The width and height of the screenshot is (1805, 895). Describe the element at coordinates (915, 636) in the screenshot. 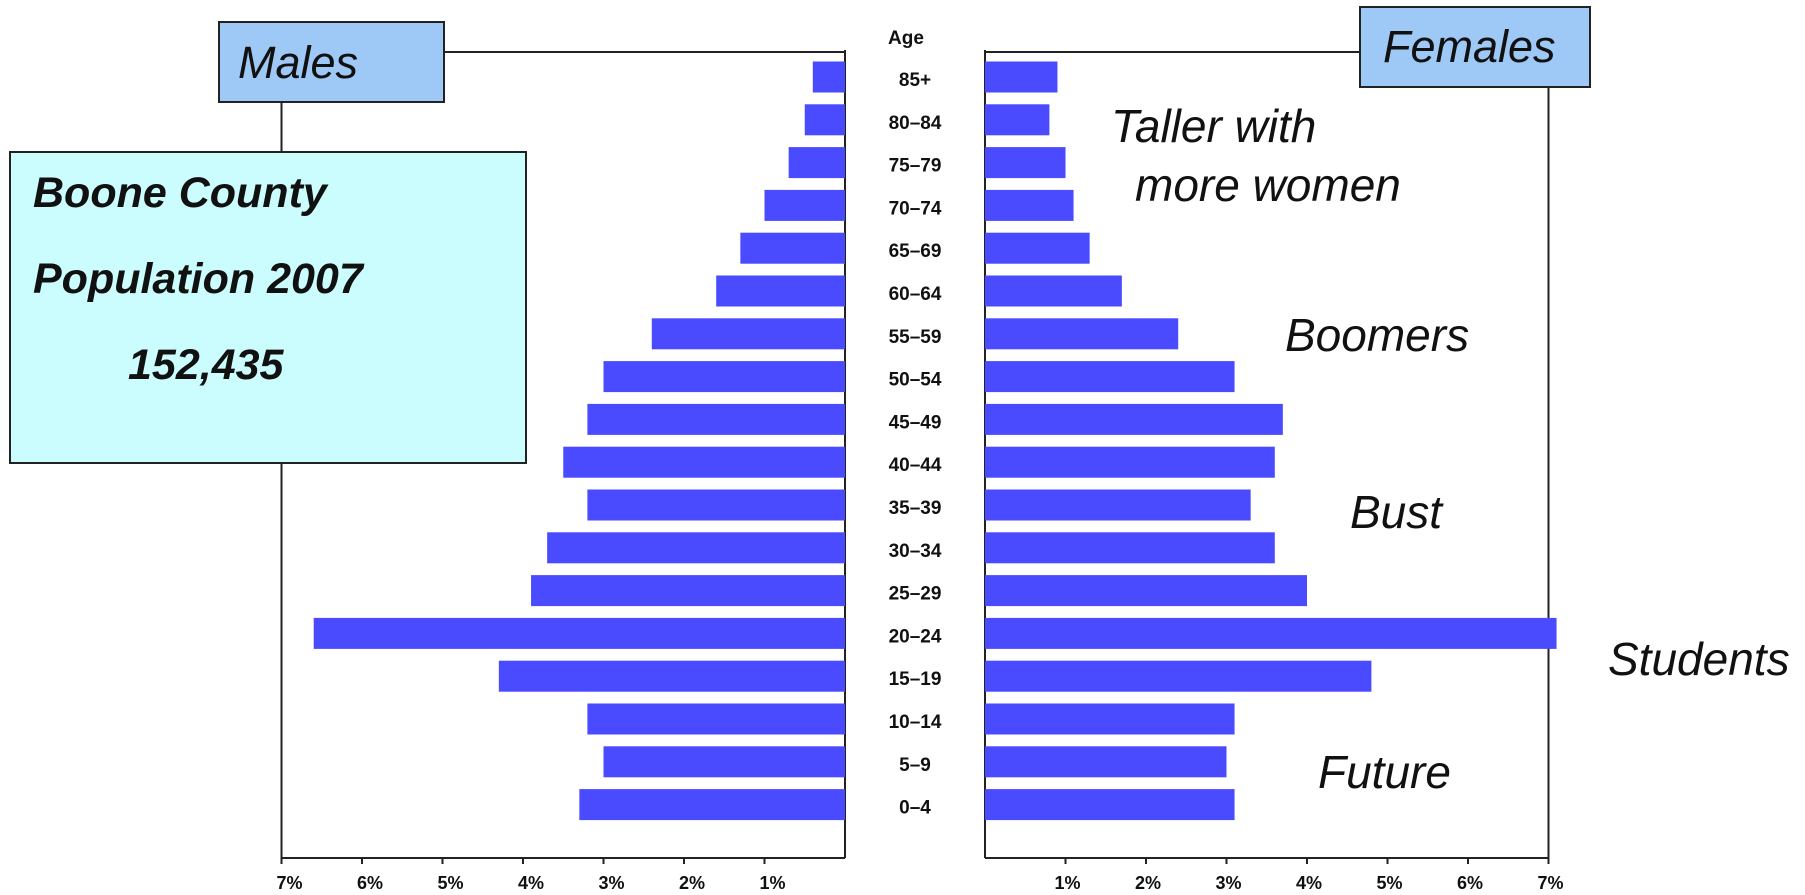

I see `age-category-label: 20–24` at that location.